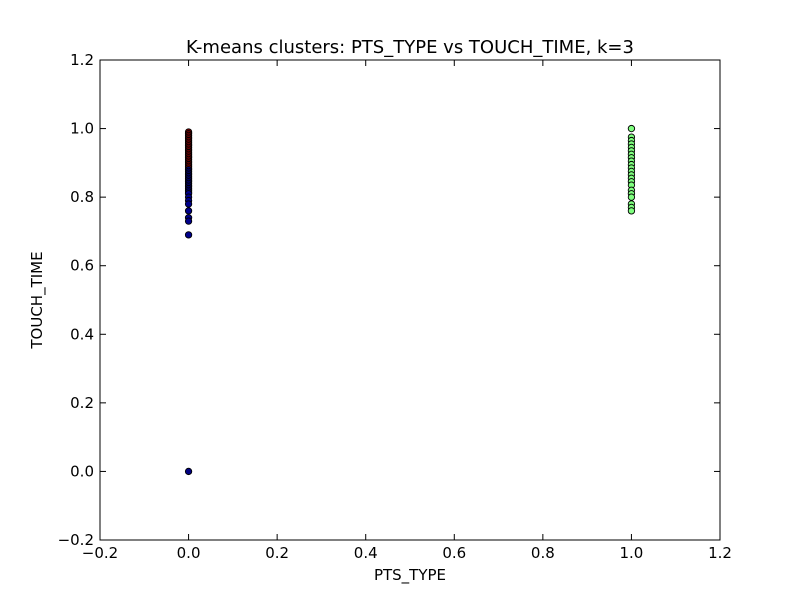 The image size is (800, 600). Describe the element at coordinates (82, 129) in the screenshot. I see `y-tick-label: 1.0` at that location.